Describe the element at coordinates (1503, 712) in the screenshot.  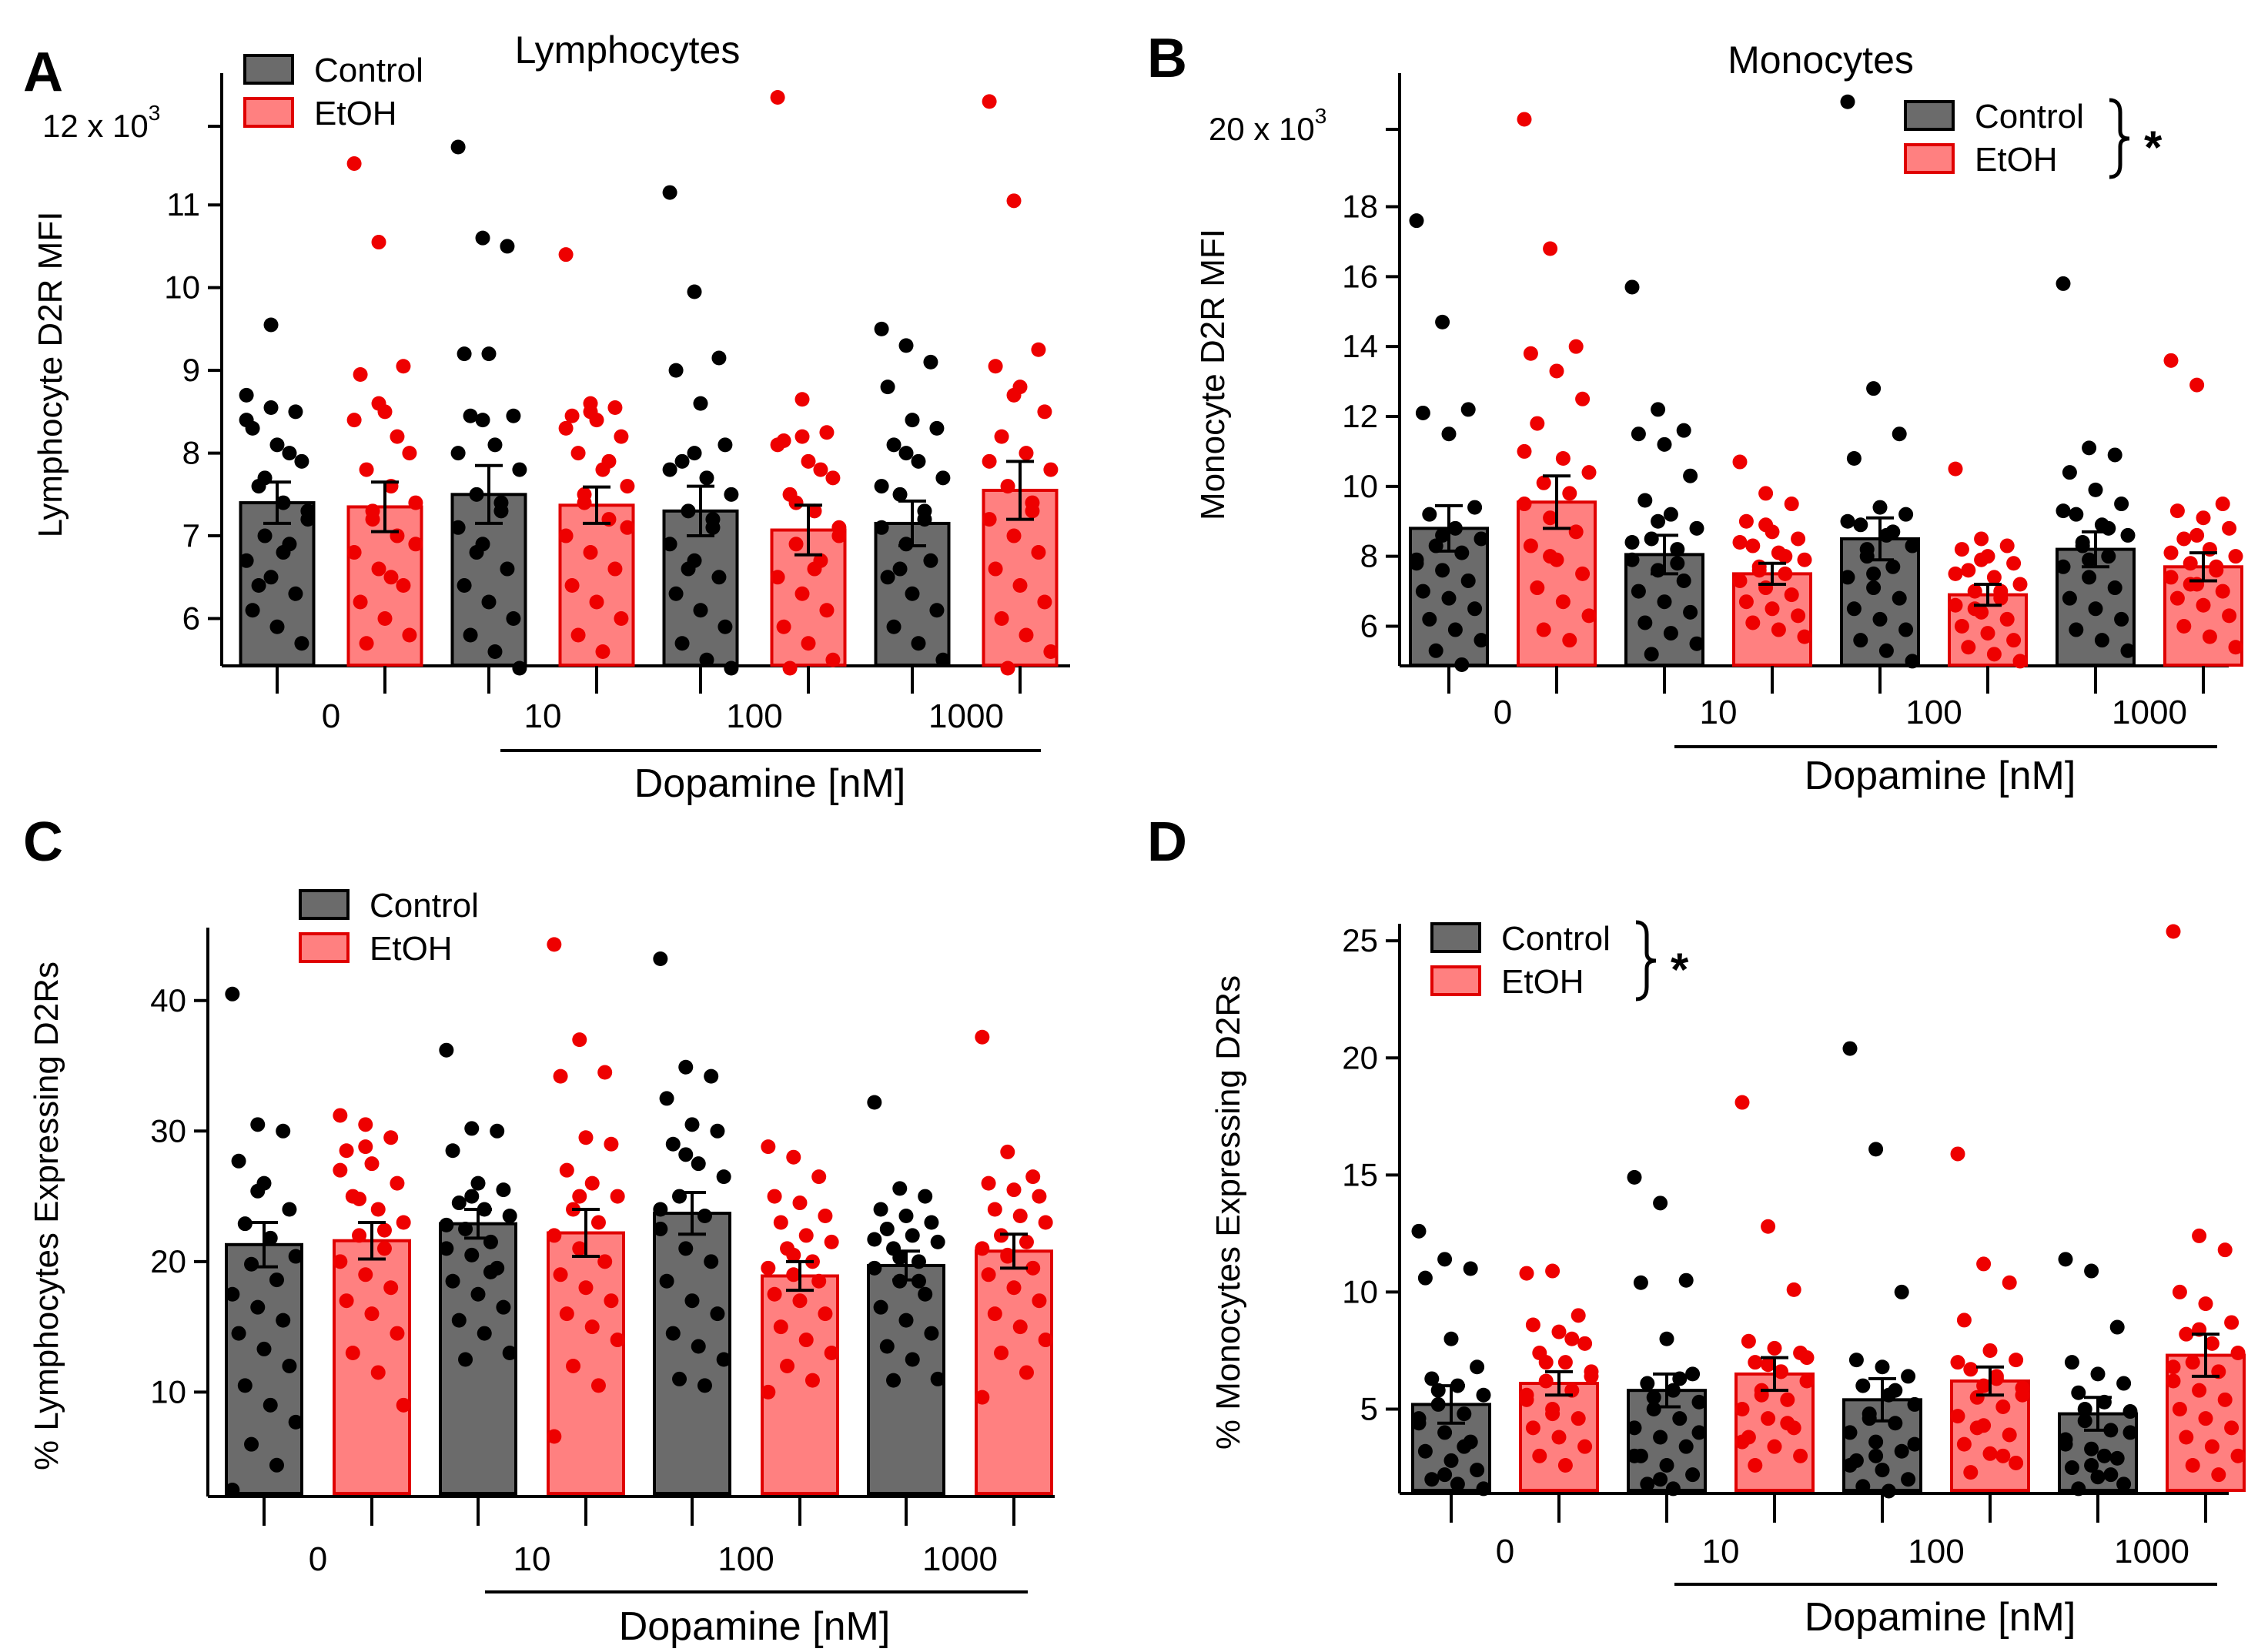
I see `x-category-label: 0` at that location.